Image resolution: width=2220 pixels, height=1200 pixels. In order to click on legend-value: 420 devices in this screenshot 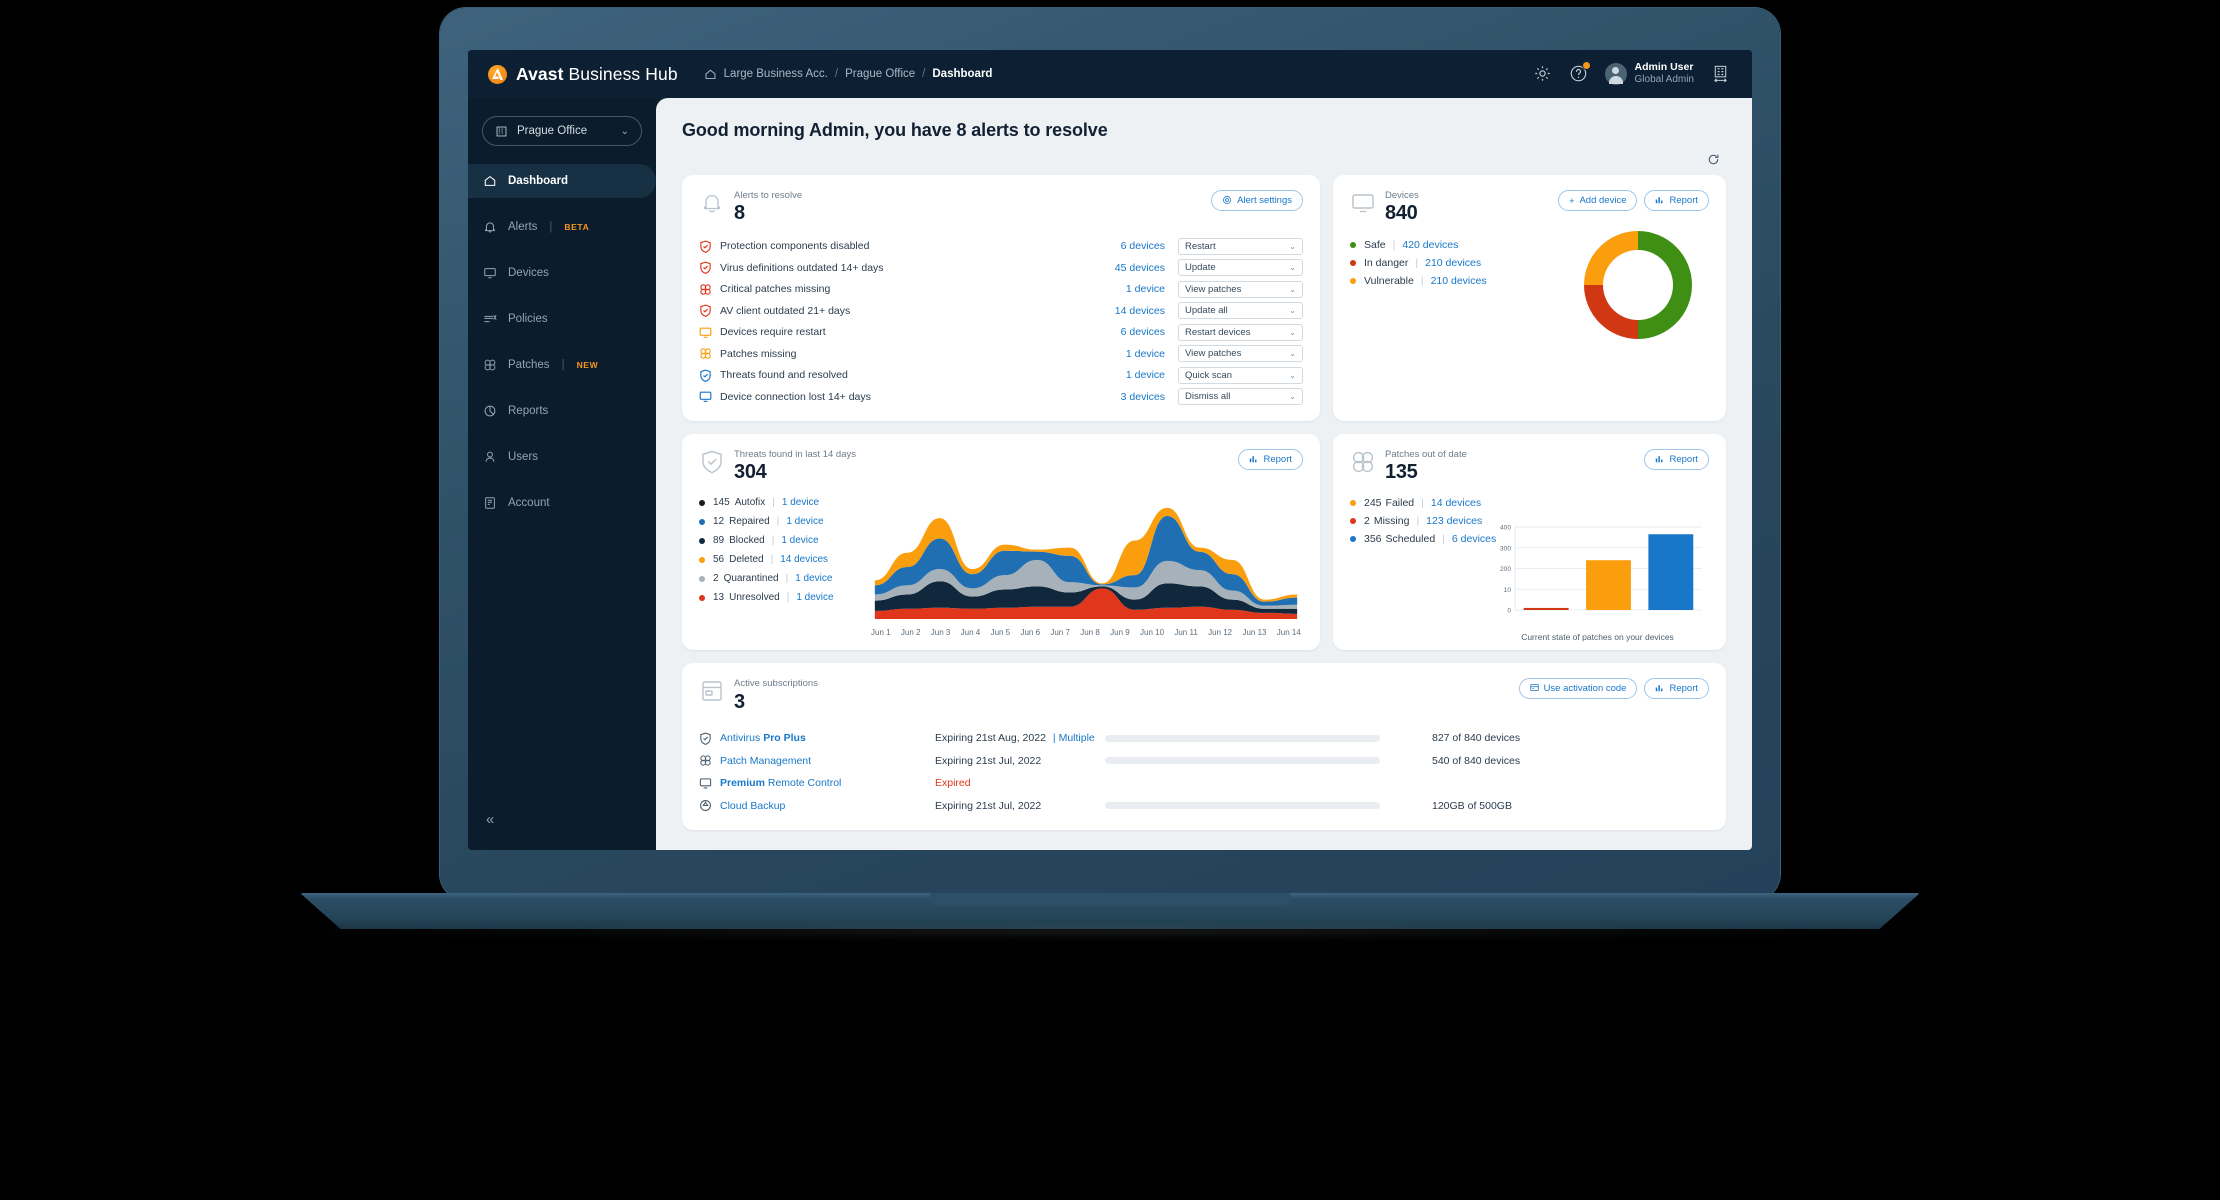, I will do `click(1430, 244)`.